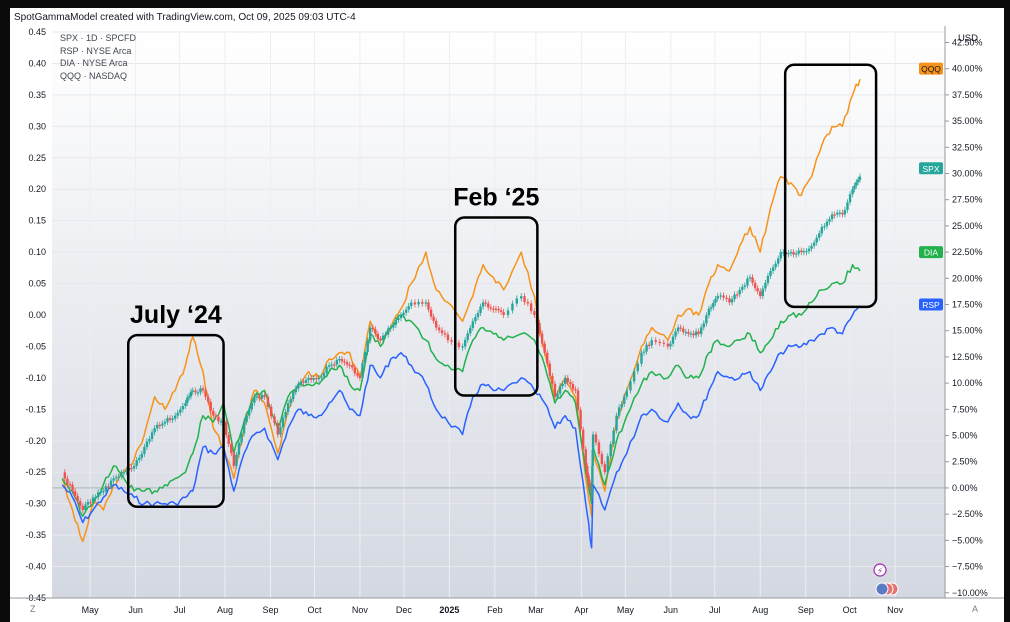  Describe the element at coordinates (967, 305) in the screenshot. I see `right-tick-label: 17.50%` at that location.